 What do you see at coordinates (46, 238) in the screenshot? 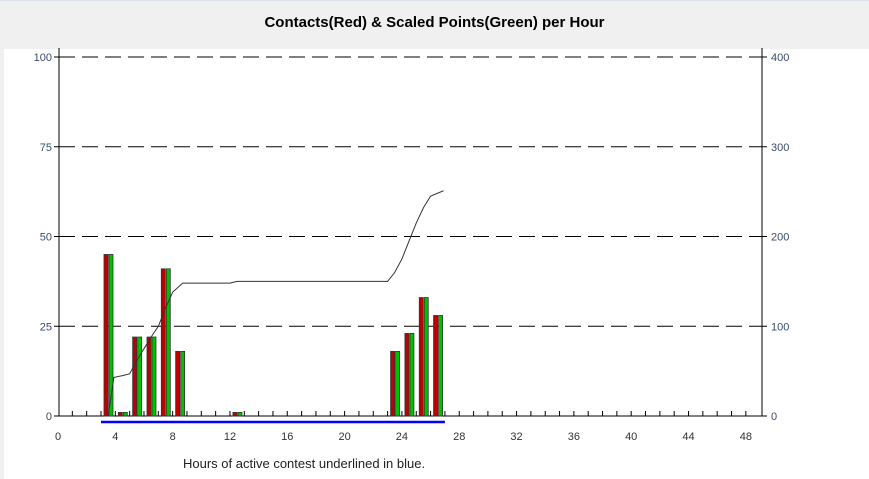
I see `y-tick-label-left: 50` at bounding box center [46, 238].